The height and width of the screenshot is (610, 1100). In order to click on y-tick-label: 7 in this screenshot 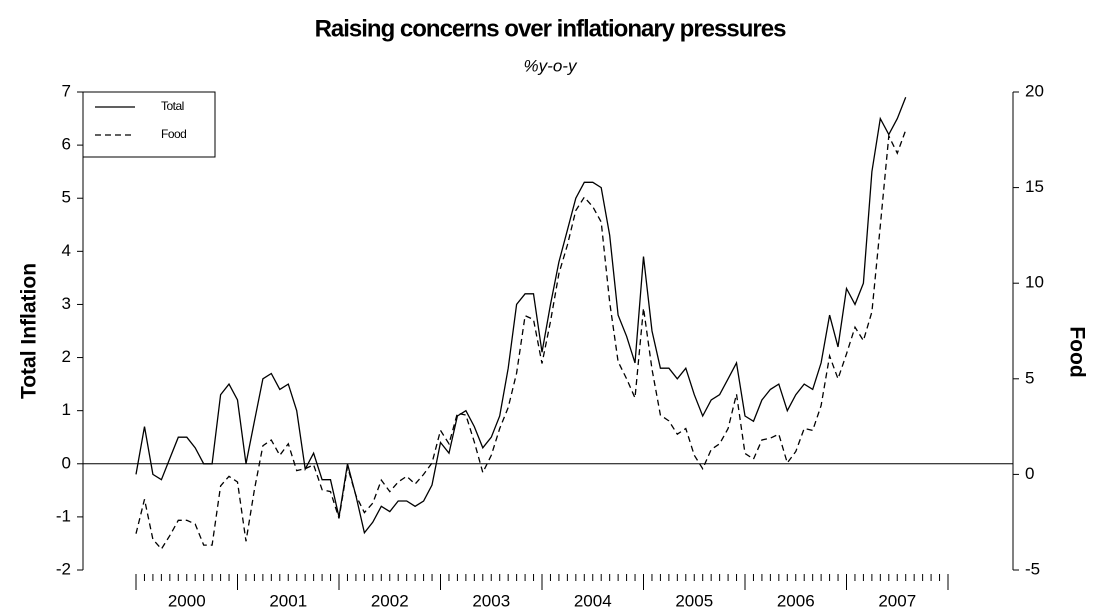, I will do `click(66, 90)`.